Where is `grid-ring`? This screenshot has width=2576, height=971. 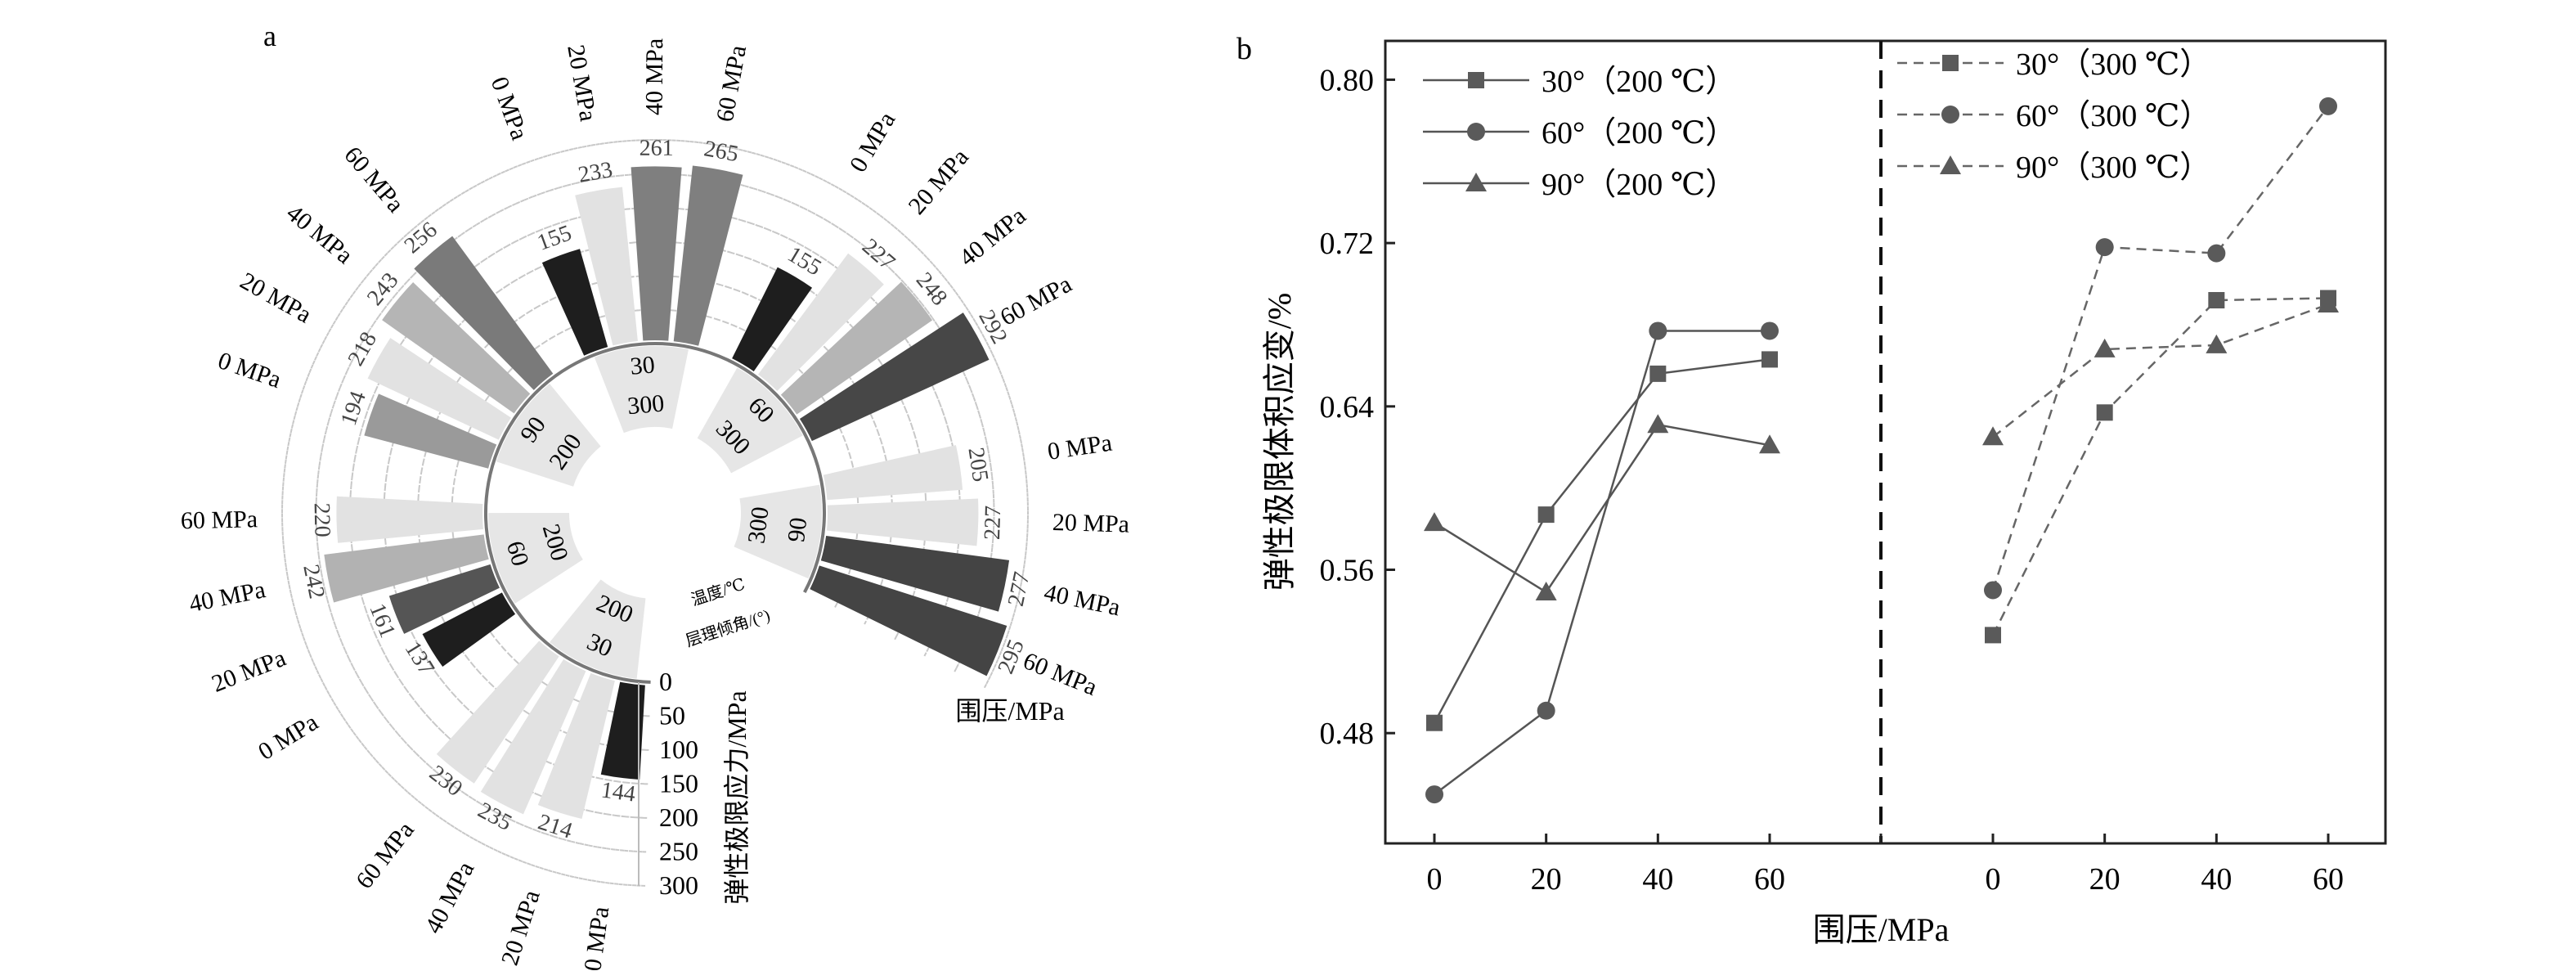
grid-ring is located at coordinates (655, 513).